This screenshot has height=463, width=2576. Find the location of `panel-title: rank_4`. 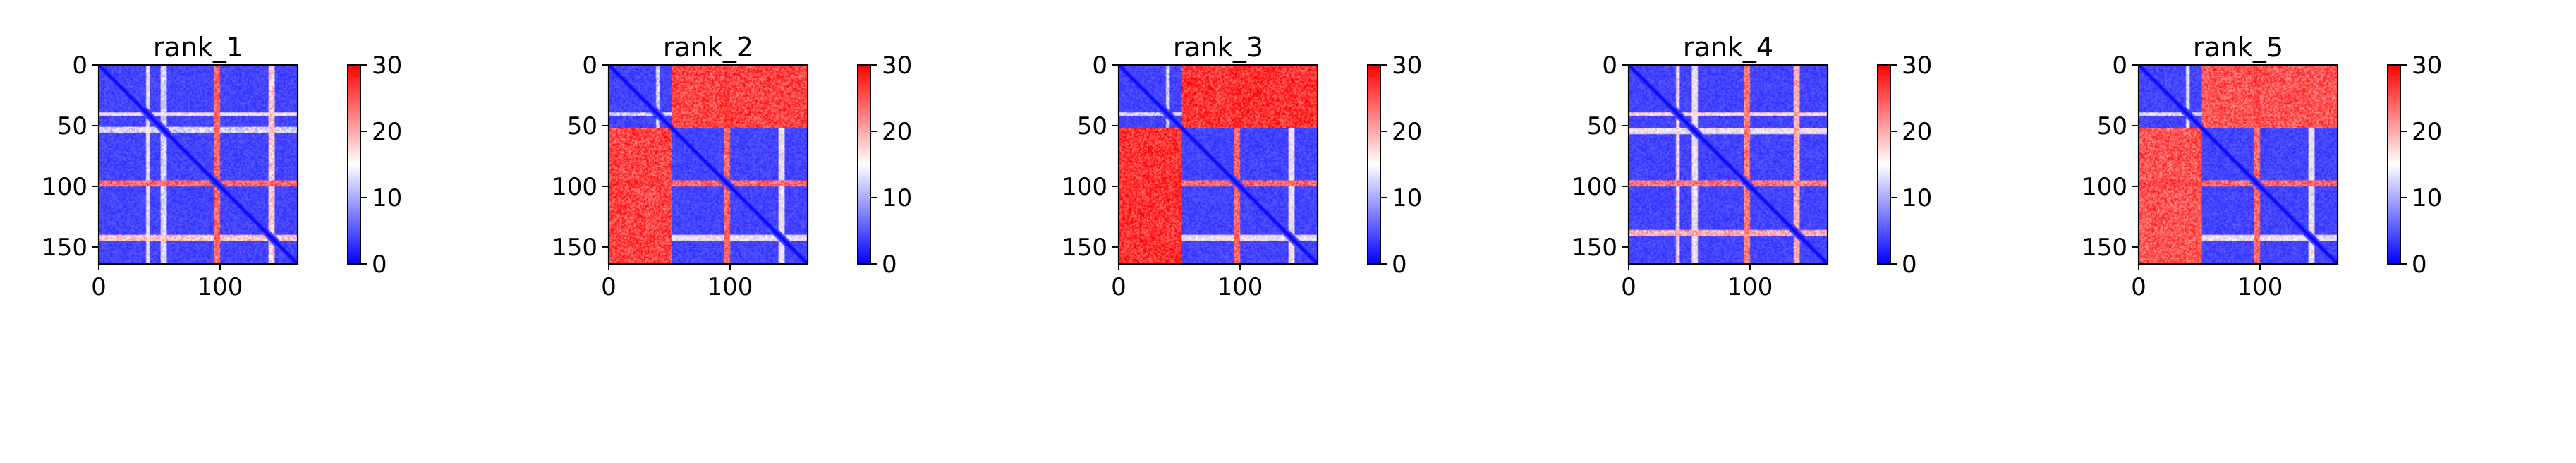

panel-title: rank_4 is located at coordinates (1728, 47).